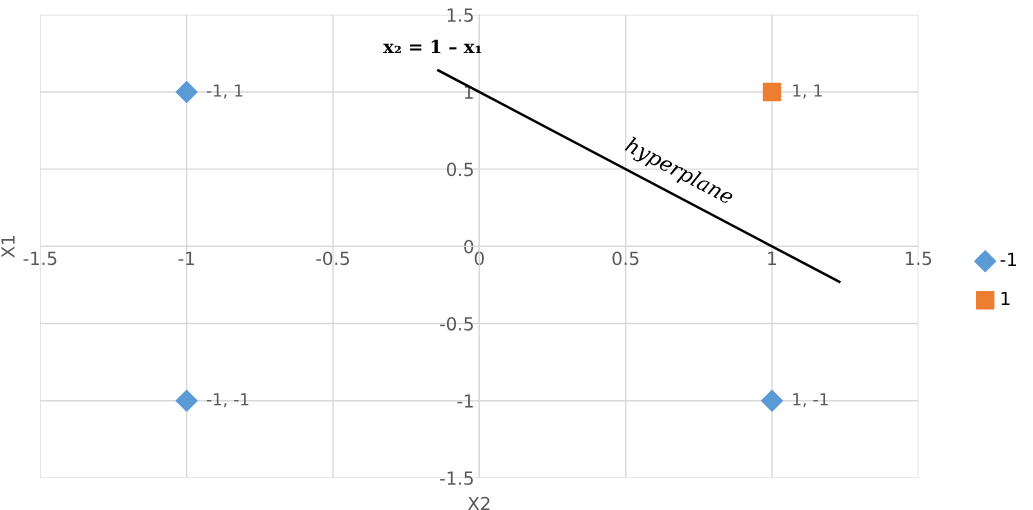  Describe the element at coordinates (918, 258) in the screenshot. I see `x-tick-label: 1.5` at that location.